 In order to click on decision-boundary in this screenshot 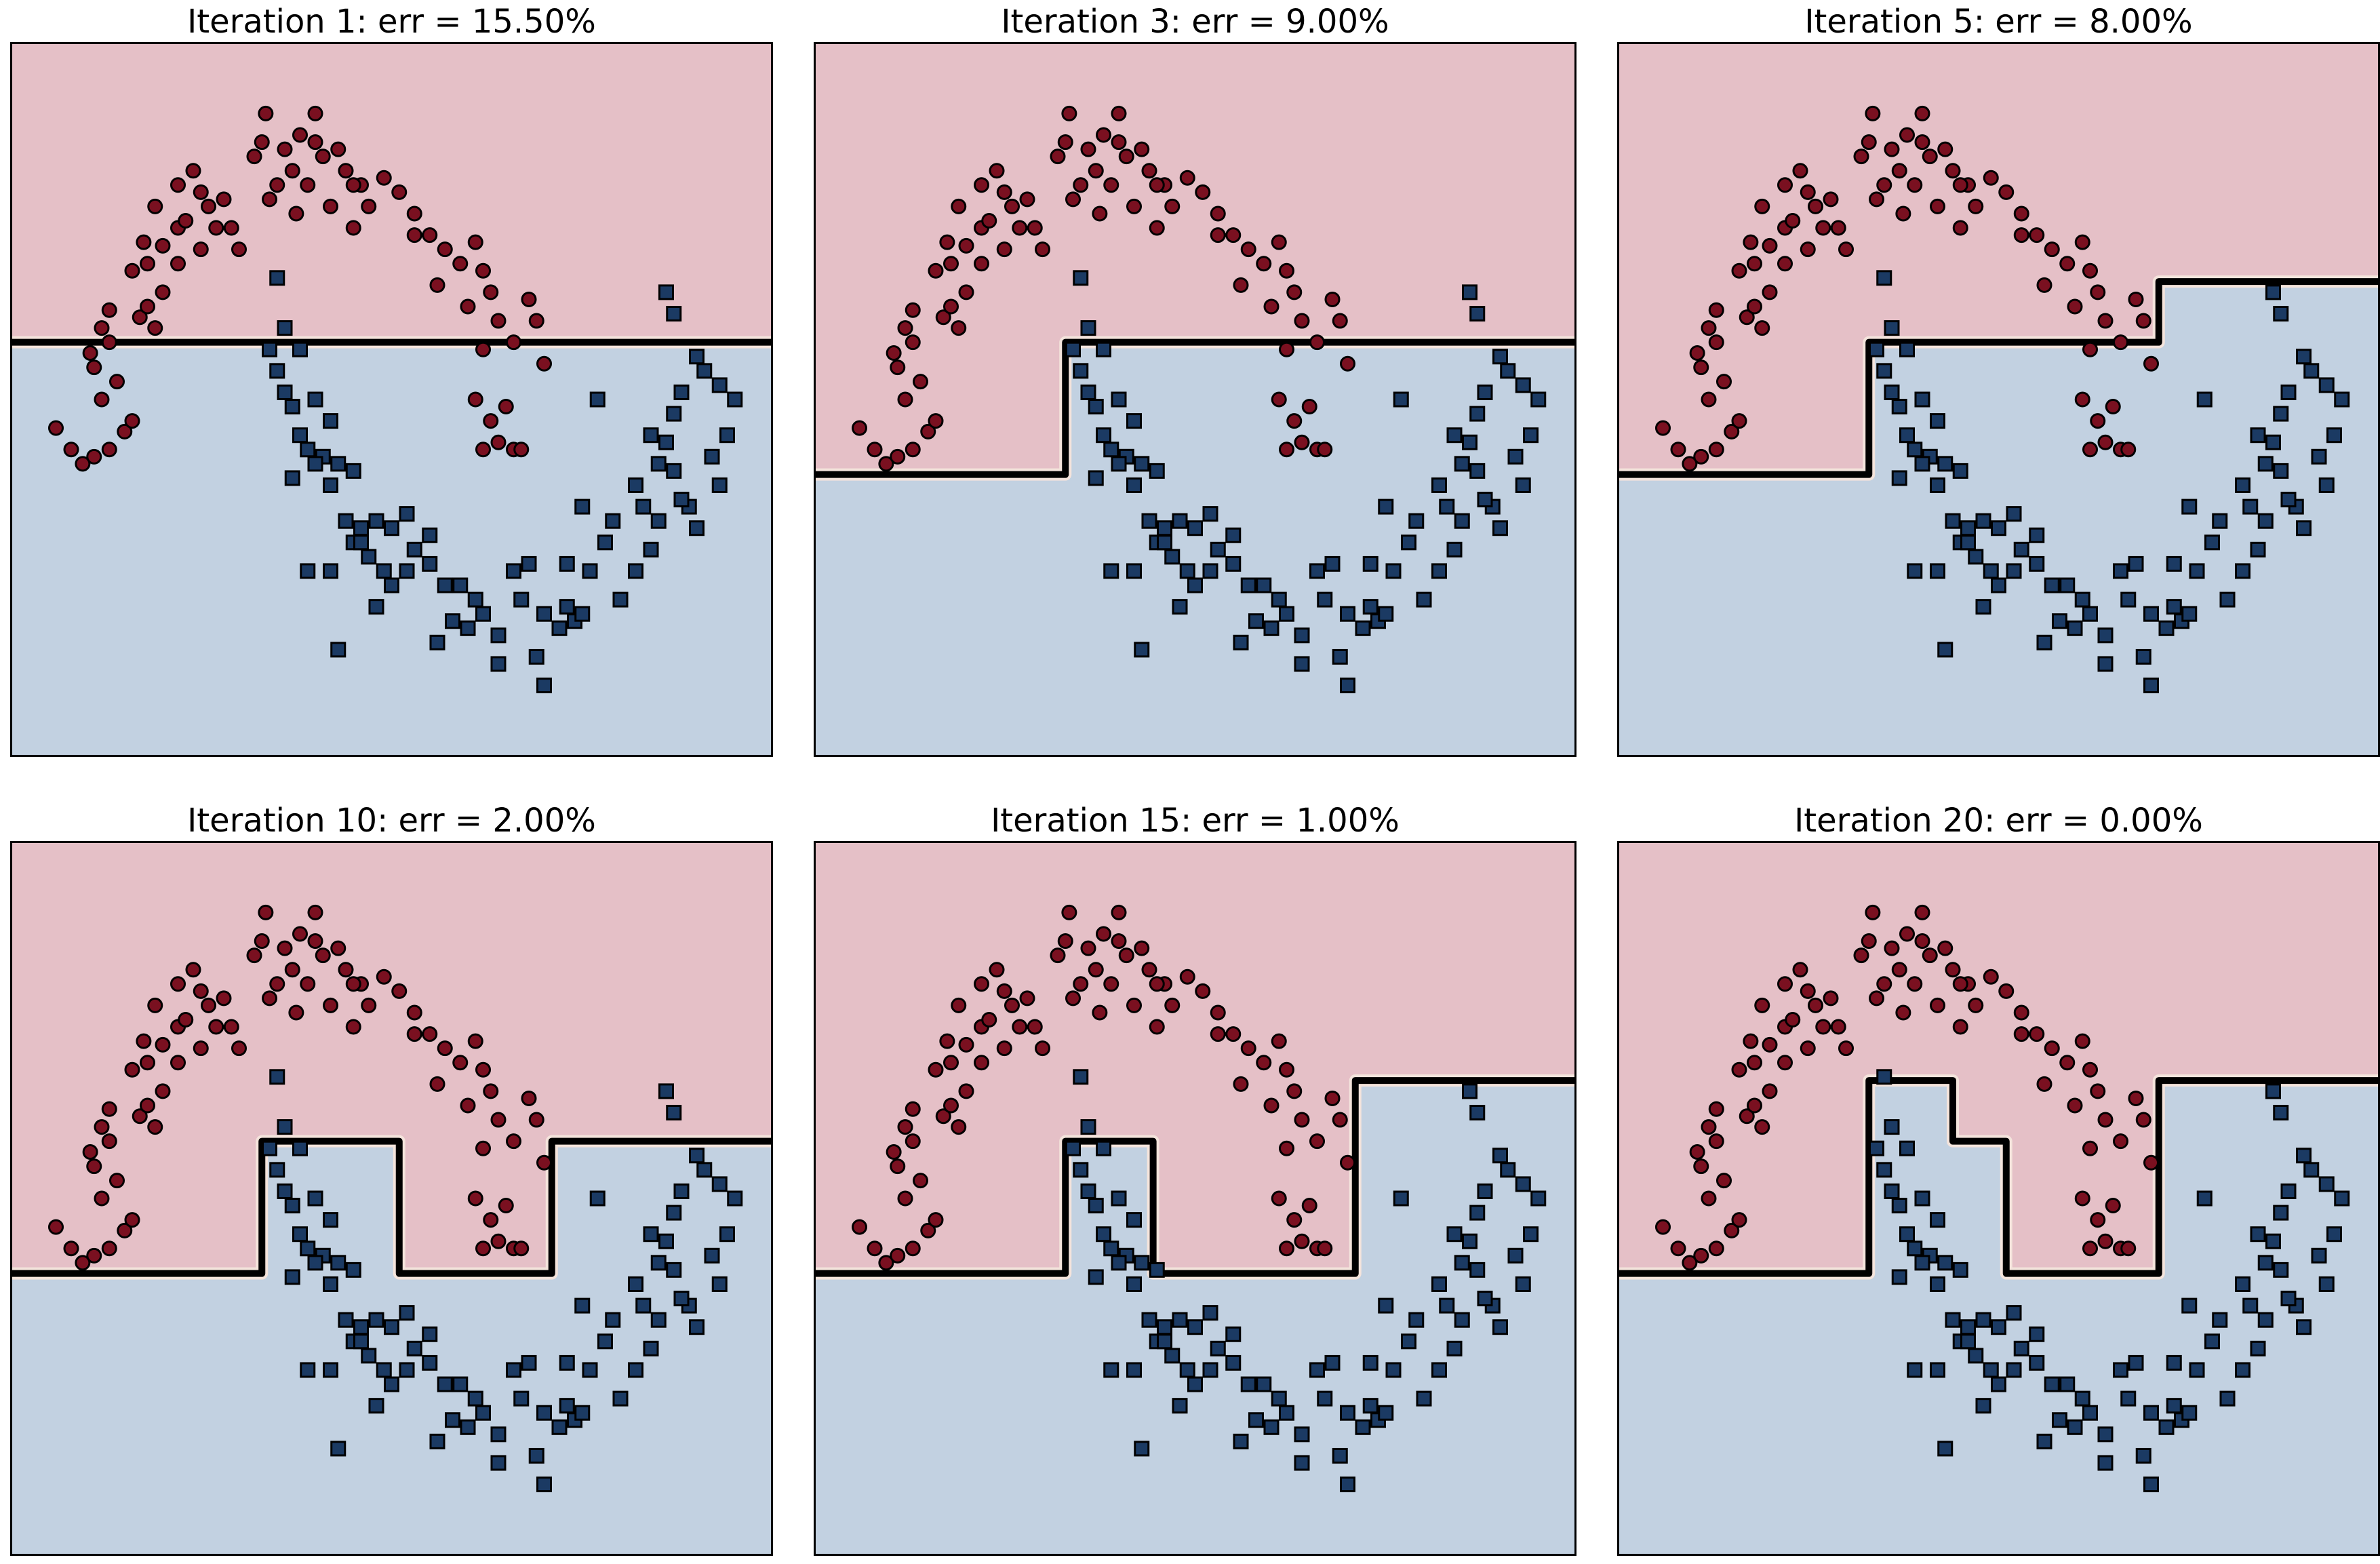, I will do `click(1999, 1177)`.